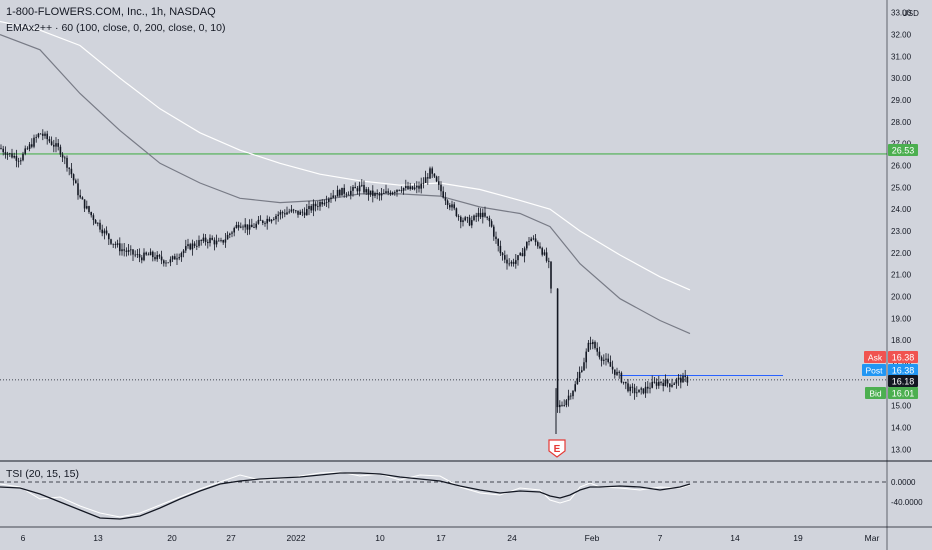  I want to click on price-tick-label: 20.00, so click(901, 296).